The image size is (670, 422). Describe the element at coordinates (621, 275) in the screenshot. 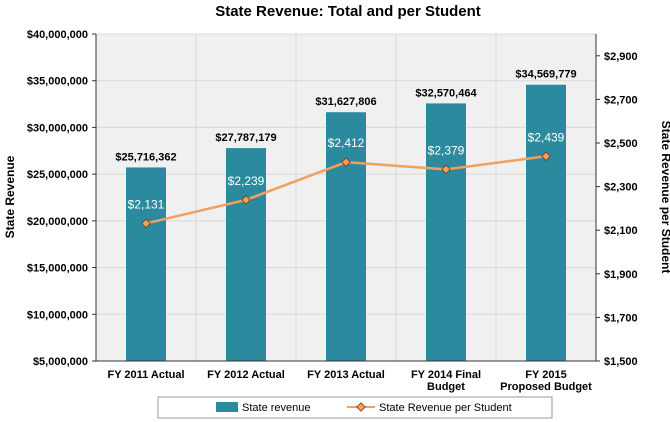

I see `y2-tick-label: $1,900` at that location.